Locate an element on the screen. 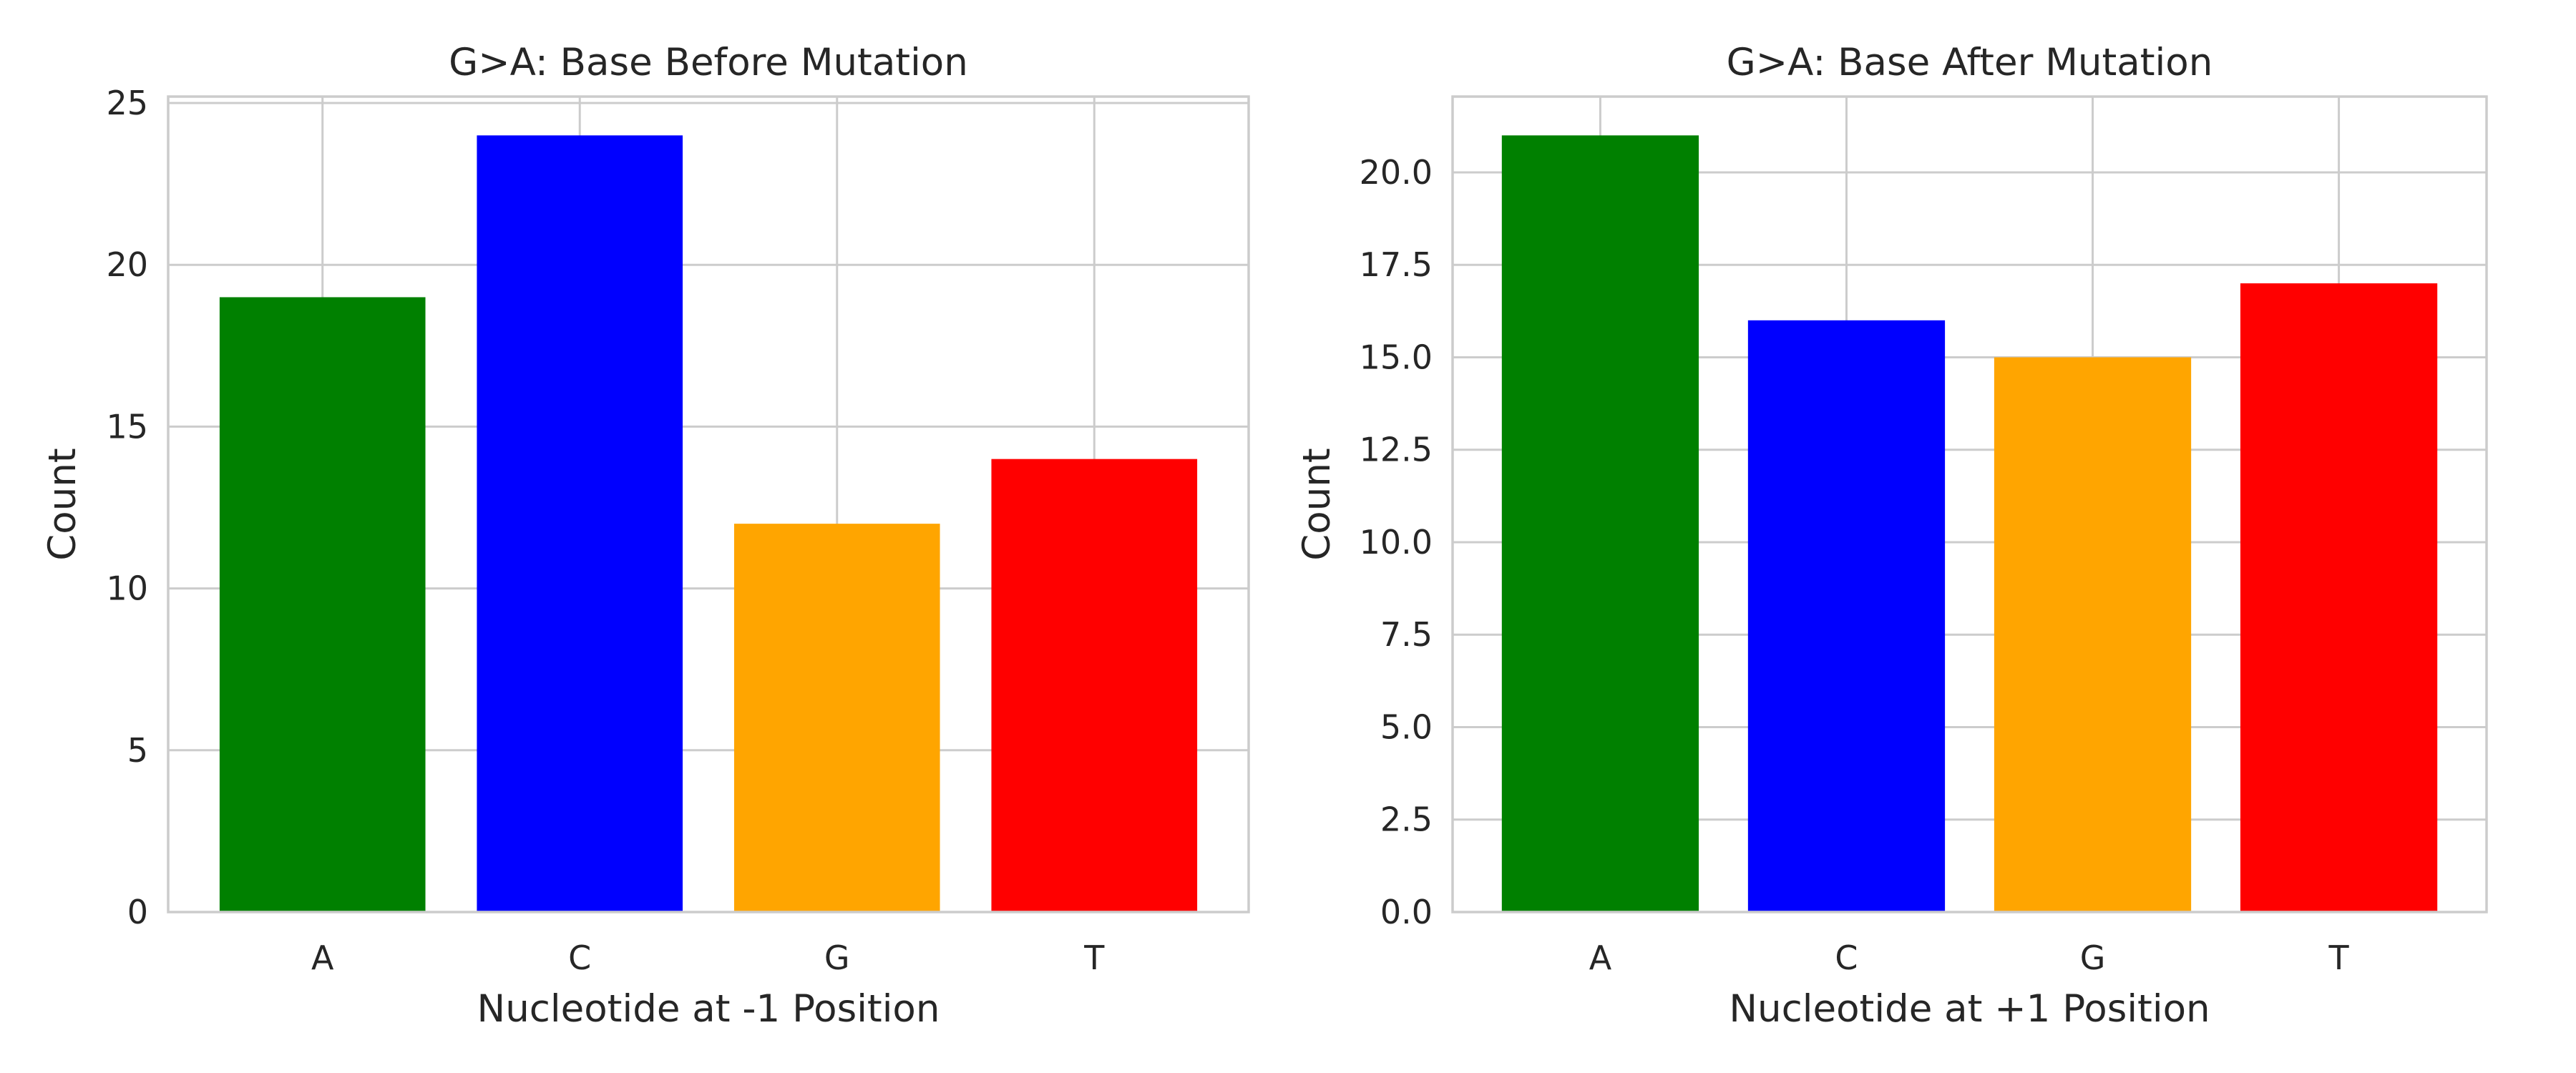 Image resolution: width=2576 pixels, height=1073 pixels. right-chart-ylabel: Count is located at coordinates (1317, 504).